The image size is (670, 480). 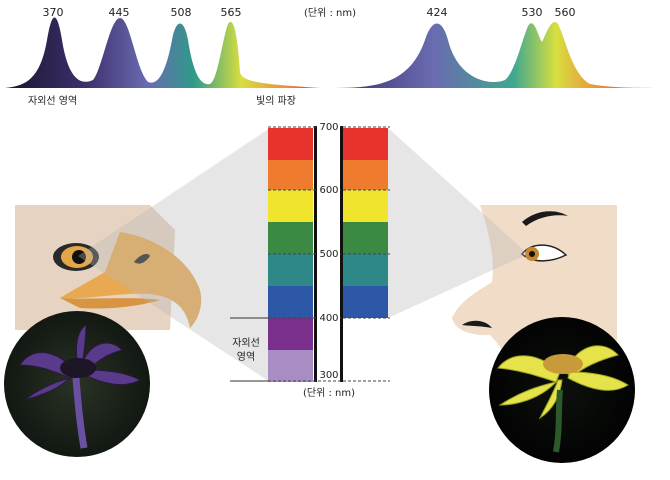 What do you see at coordinates (532, 254) in the screenshot?
I see `human-pupil` at bounding box center [532, 254].